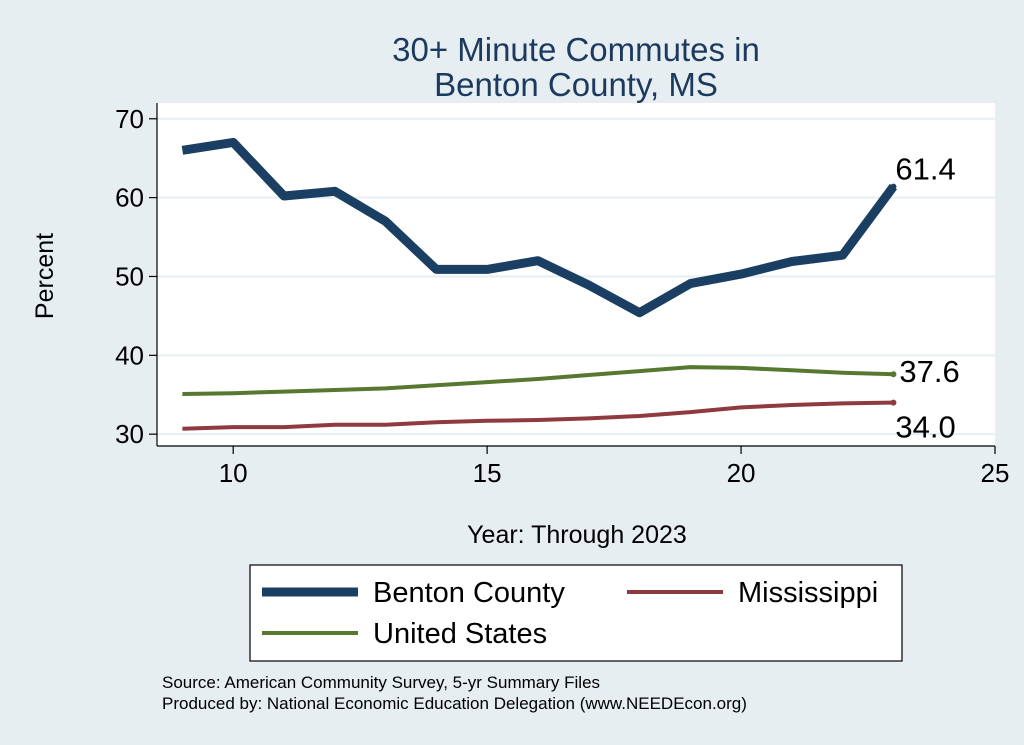 The width and height of the screenshot is (1024, 745). I want to click on legend-label-mississippi: Mississippi, so click(808, 593).